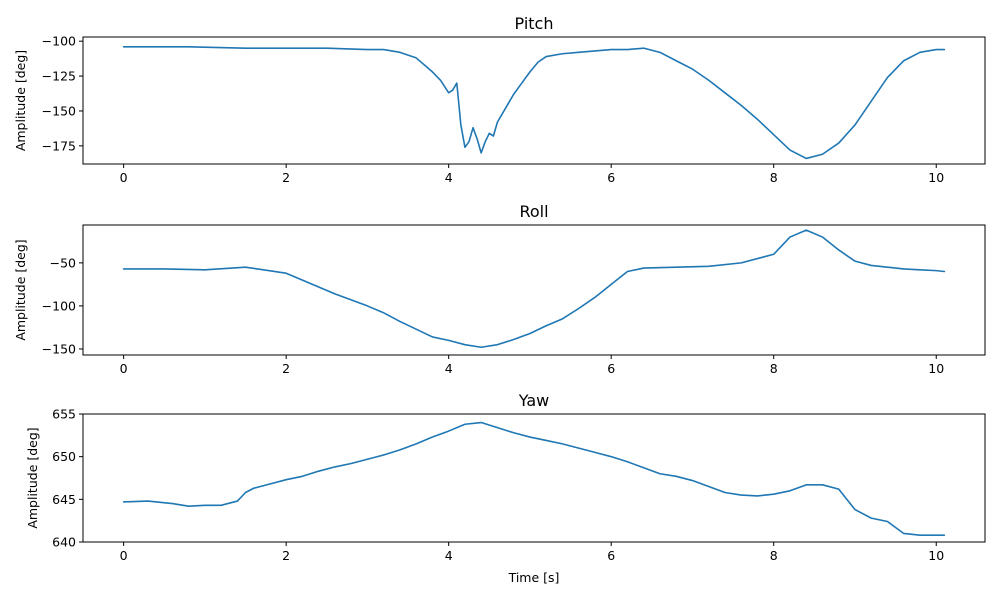 This screenshot has width=1000, height=600. What do you see at coordinates (63, 262) in the screenshot?
I see `roll-y-tick-label: −50` at bounding box center [63, 262].